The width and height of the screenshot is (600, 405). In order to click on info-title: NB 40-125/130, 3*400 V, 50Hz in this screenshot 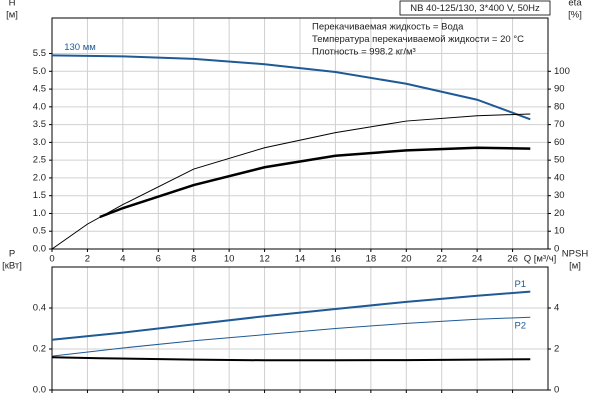, I will do `click(475, 8)`.